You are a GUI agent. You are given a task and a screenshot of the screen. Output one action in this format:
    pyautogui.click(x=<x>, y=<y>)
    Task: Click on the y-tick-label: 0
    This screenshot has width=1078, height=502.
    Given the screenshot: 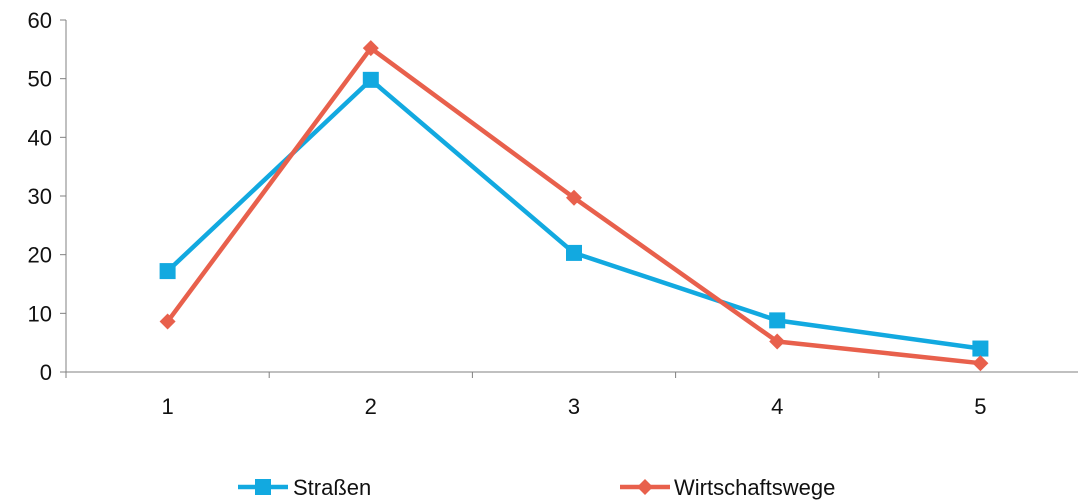 What is the action you would take?
    pyautogui.click(x=46, y=372)
    